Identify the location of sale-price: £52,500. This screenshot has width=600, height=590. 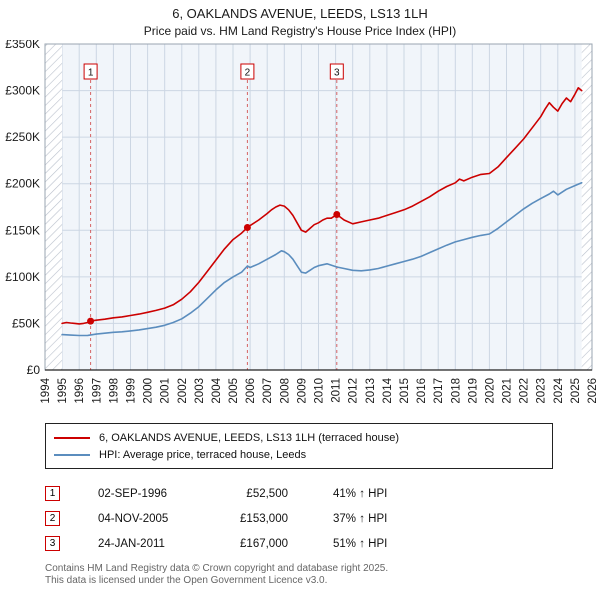
(267, 493).